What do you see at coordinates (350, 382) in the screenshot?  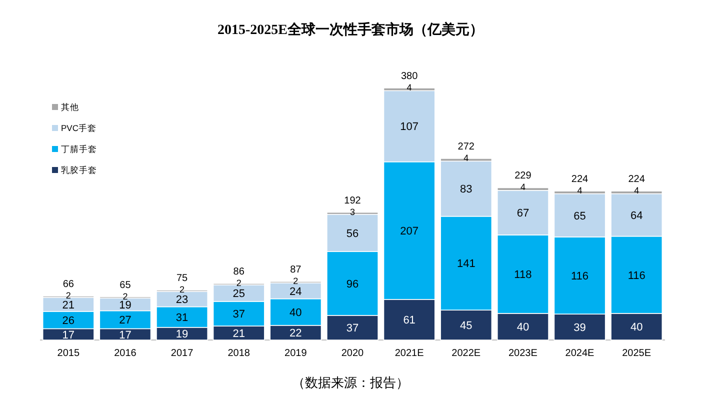 I see `text: （数据来源：报告）` at bounding box center [350, 382].